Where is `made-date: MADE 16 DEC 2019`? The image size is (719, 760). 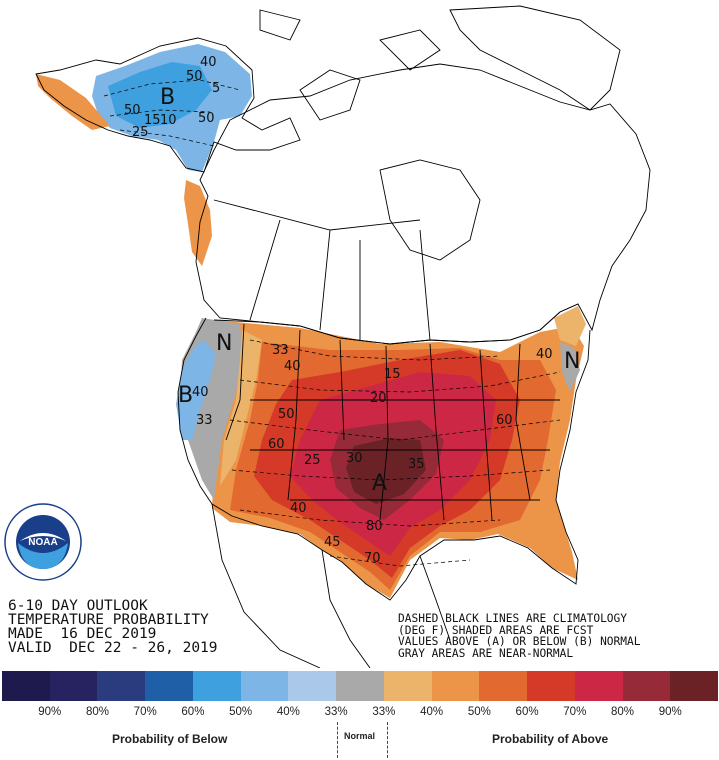
made-date: MADE 16 DEC 2019 is located at coordinates (82, 634).